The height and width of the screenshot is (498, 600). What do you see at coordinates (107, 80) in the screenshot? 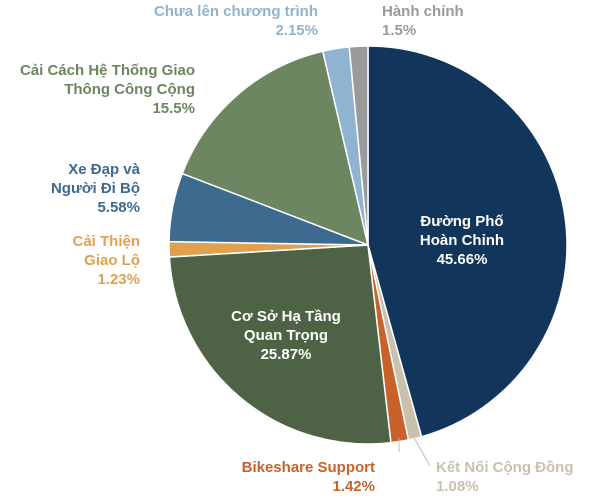
I see `category-label: Cải Cách Hệ Thống Giao Thông Công Cộng` at bounding box center [107, 80].